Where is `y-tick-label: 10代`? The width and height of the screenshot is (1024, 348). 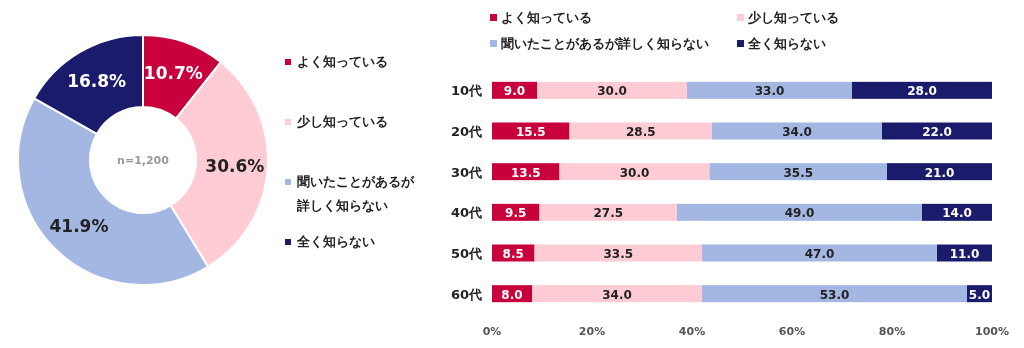
y-tick-label: 10代 is located at coordinates (466, 91).